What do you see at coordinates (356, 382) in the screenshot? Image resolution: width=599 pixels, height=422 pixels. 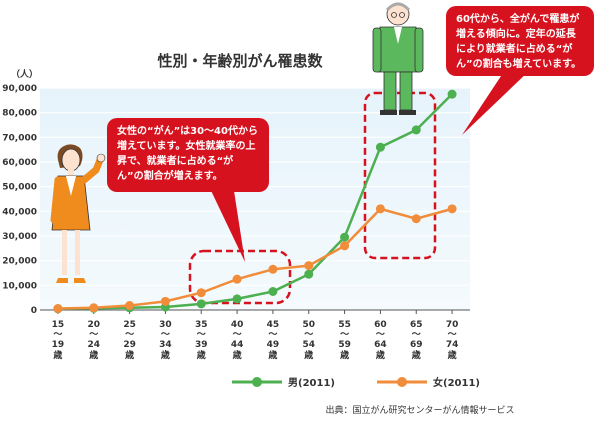 I see `legend: 男(2011) 女(2011)` at bounding box center [356, 382].